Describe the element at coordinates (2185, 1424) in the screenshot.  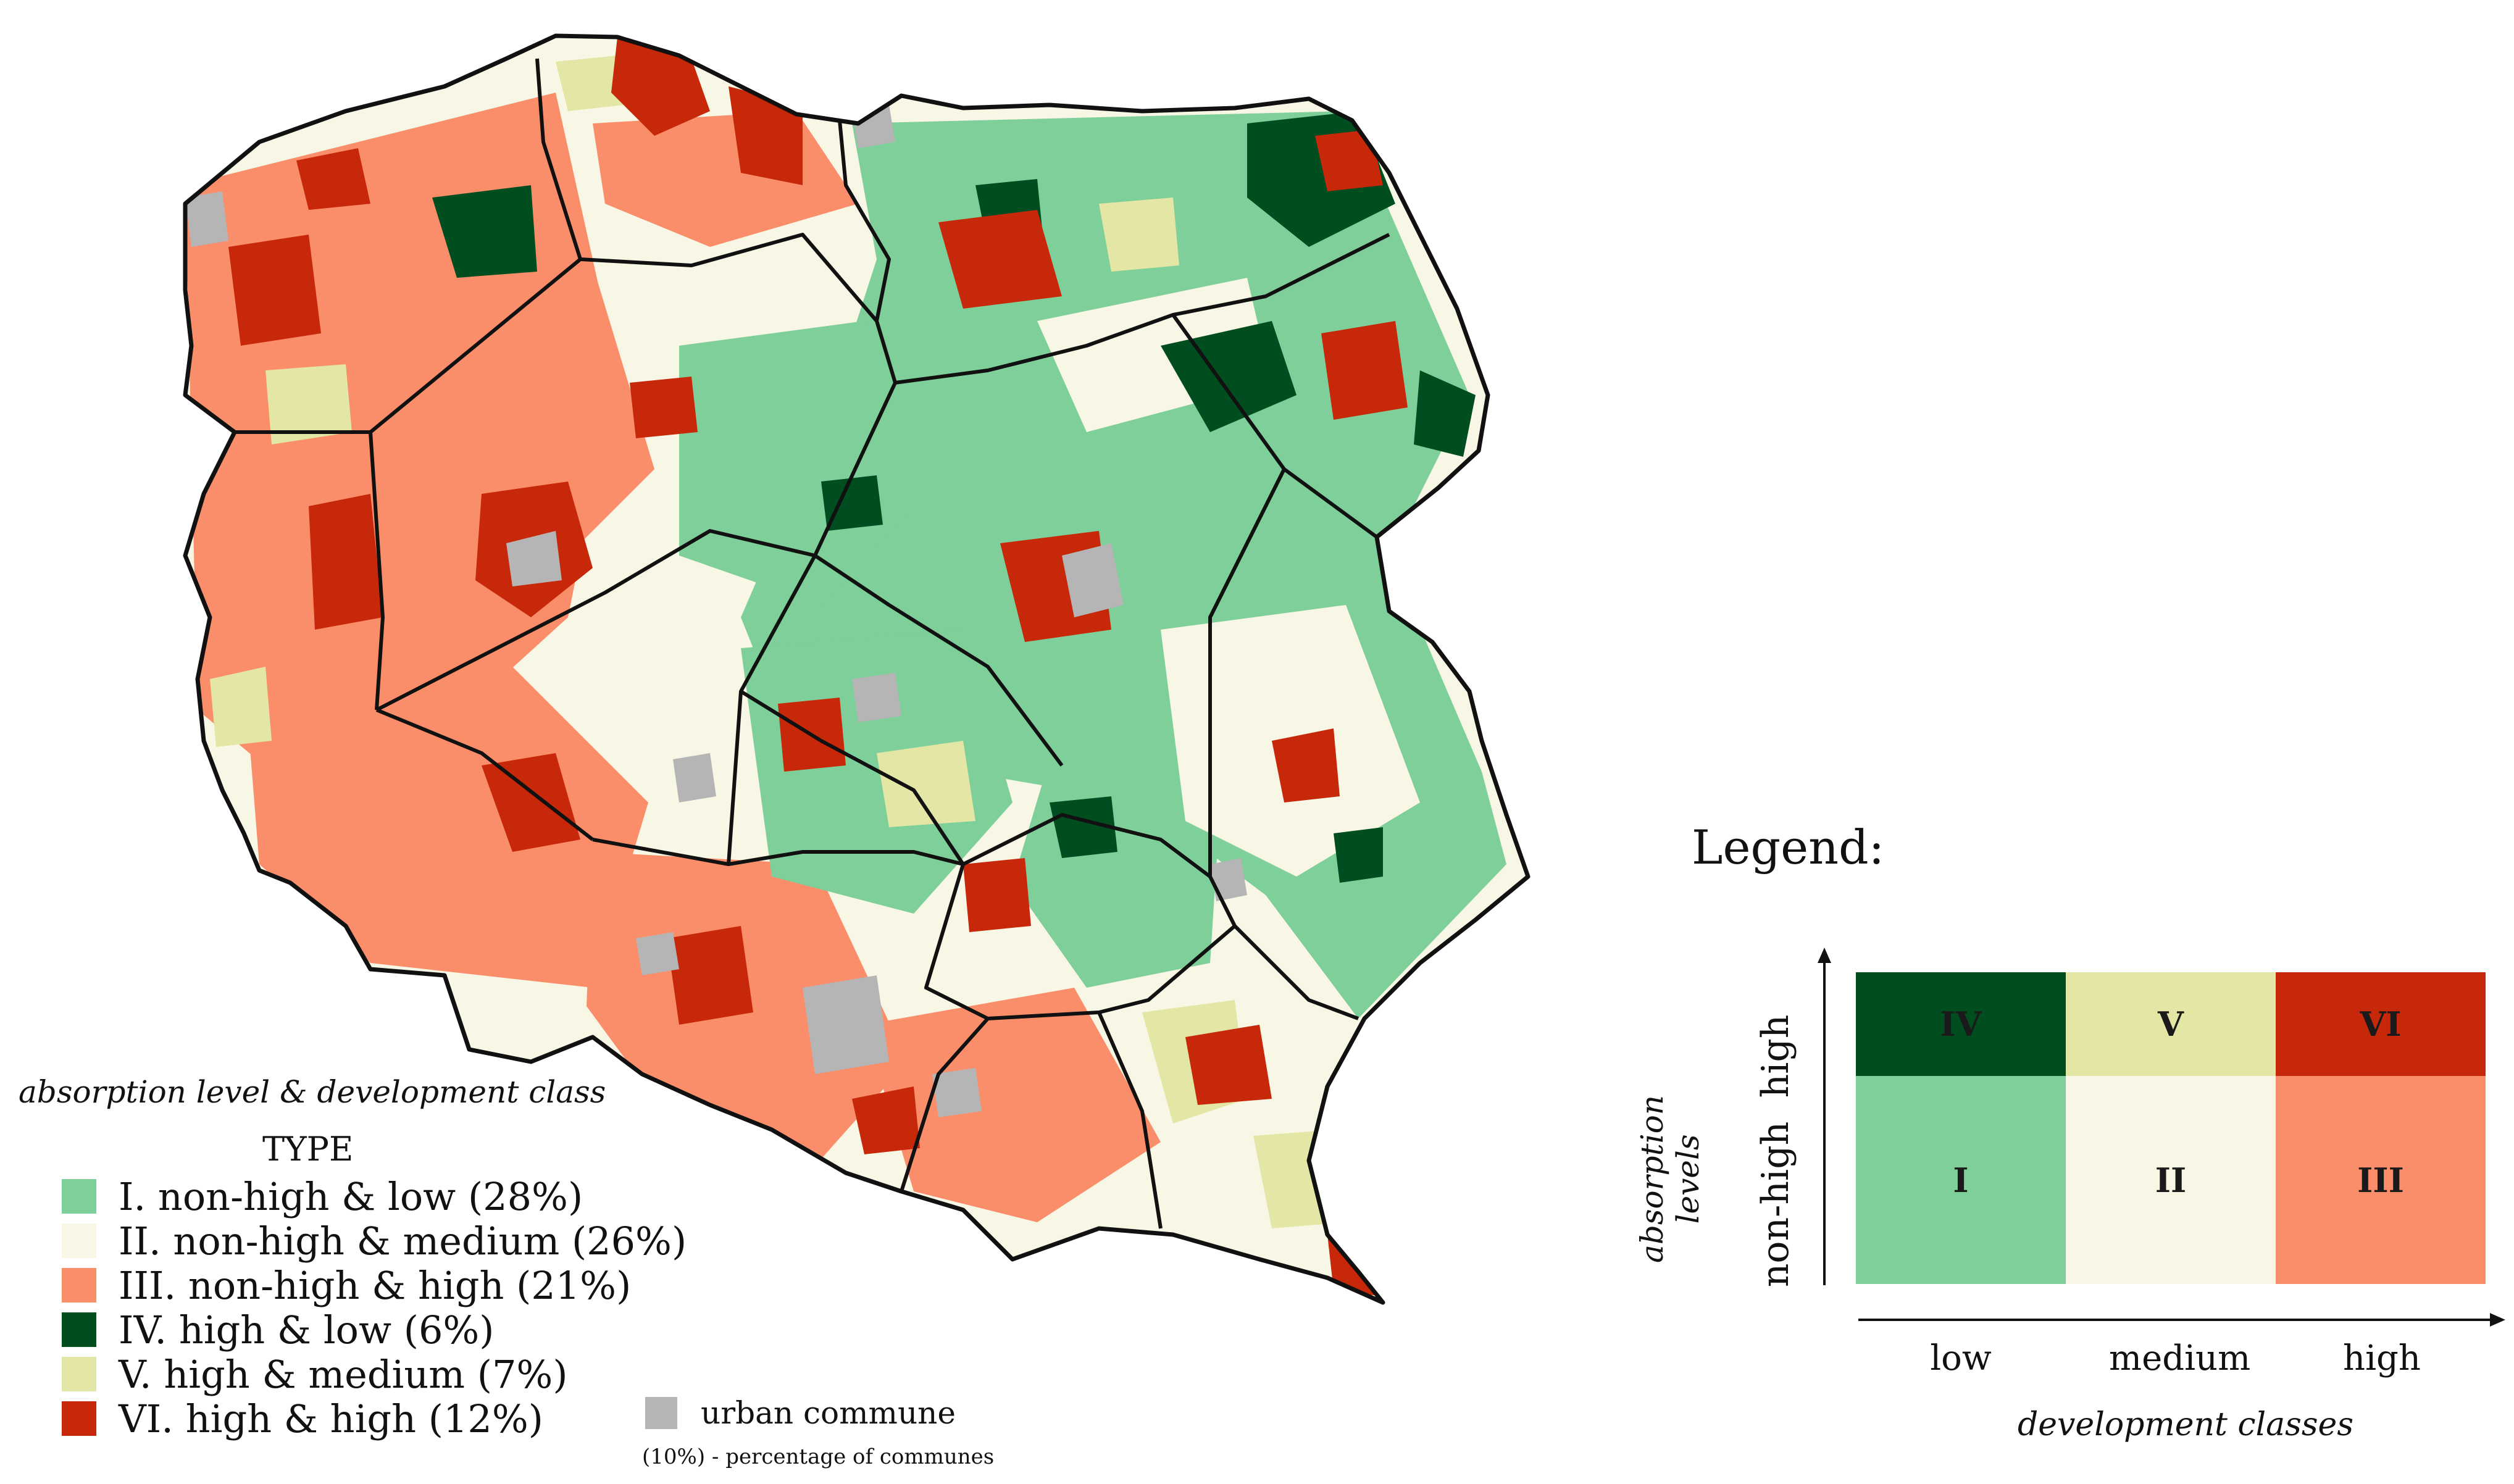
I see `x-axis-title: development classes` at that location.